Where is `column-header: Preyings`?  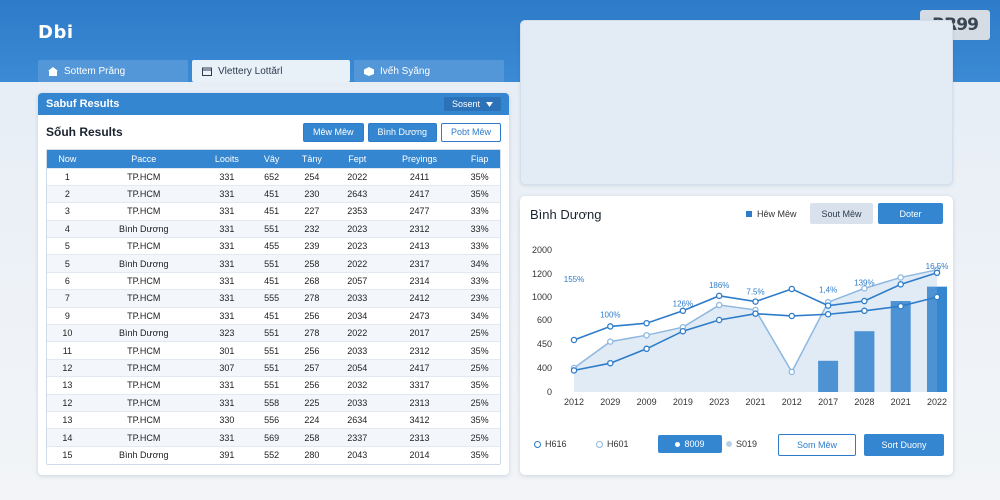 column-header: Preyings is located at coordinates (419, 159).